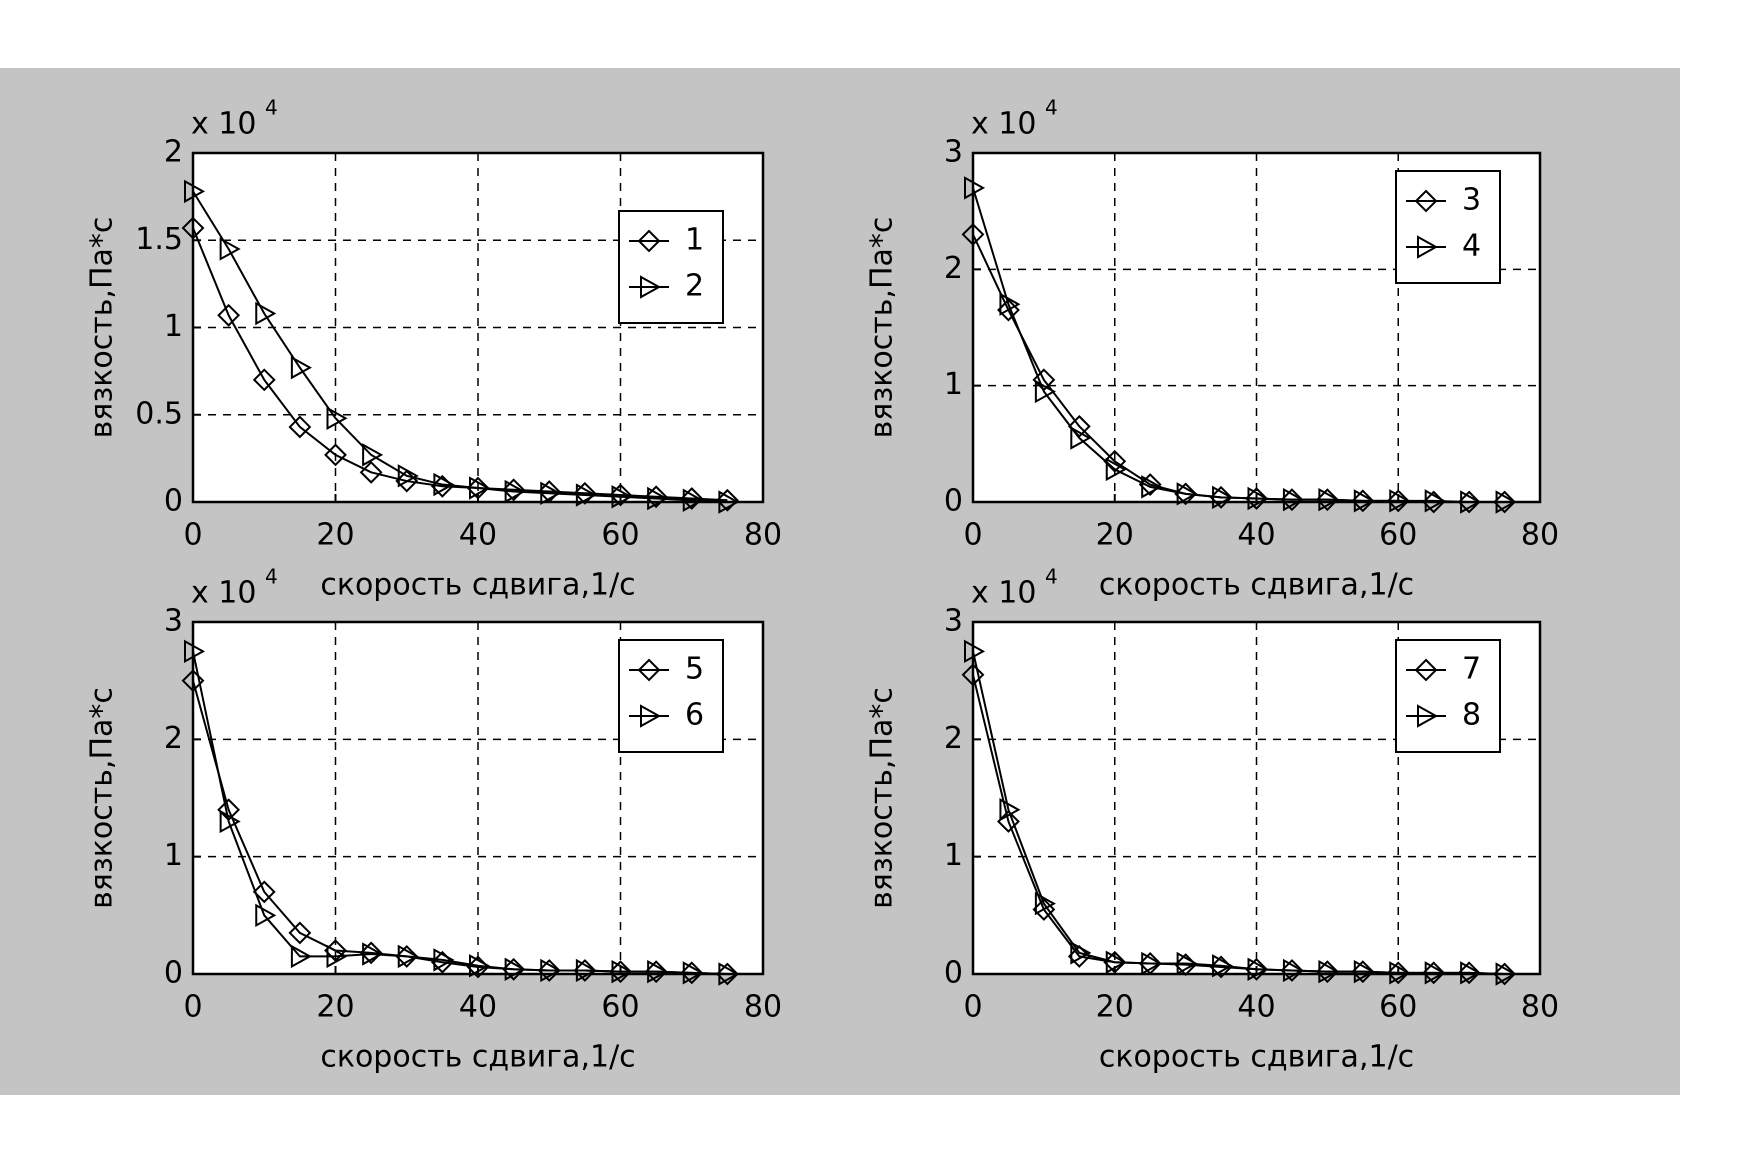 This screenshot has height=1176, width=1760. What do you see at coordinates (1471, 715) in the screenshot?
I see `legend-label: 8` at bounding box center [1471, 715].